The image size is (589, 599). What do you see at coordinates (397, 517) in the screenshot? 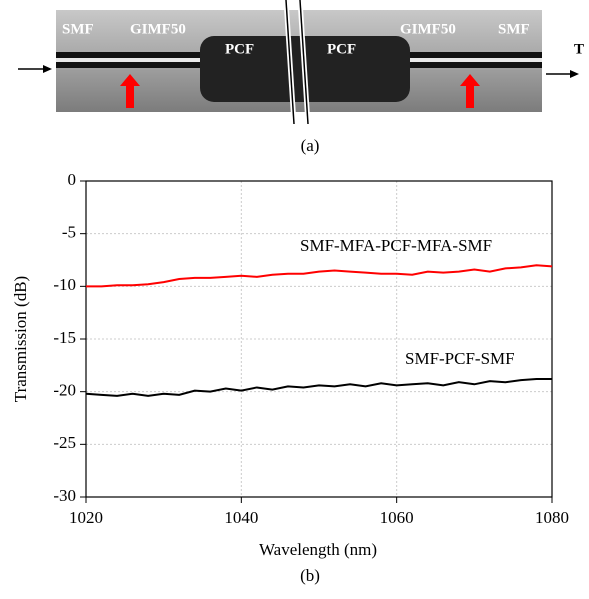
I see `x-tick-label: 1060` at bounding box center [397, 517].